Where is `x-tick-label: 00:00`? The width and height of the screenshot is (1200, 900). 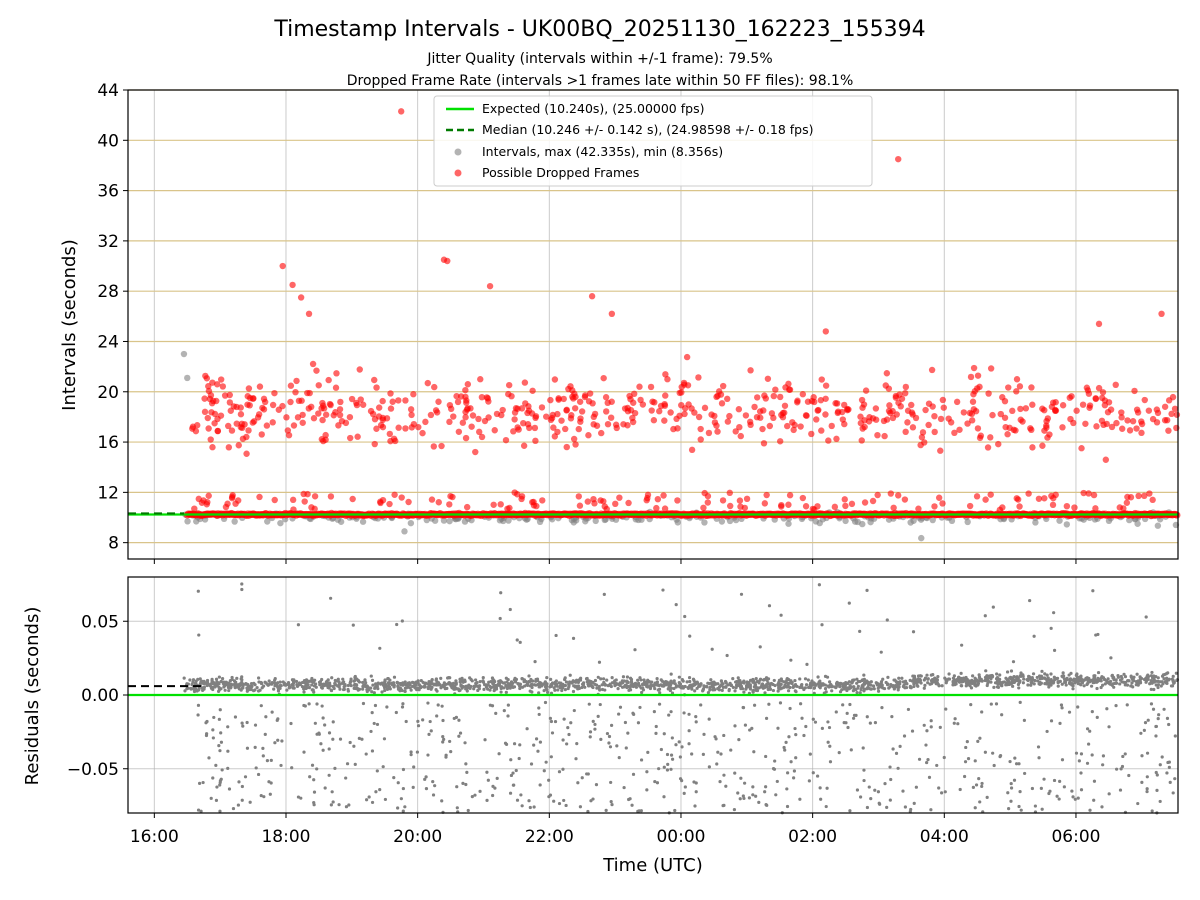
x-tick-label: 00:00 is located at coordinates (680, 837).